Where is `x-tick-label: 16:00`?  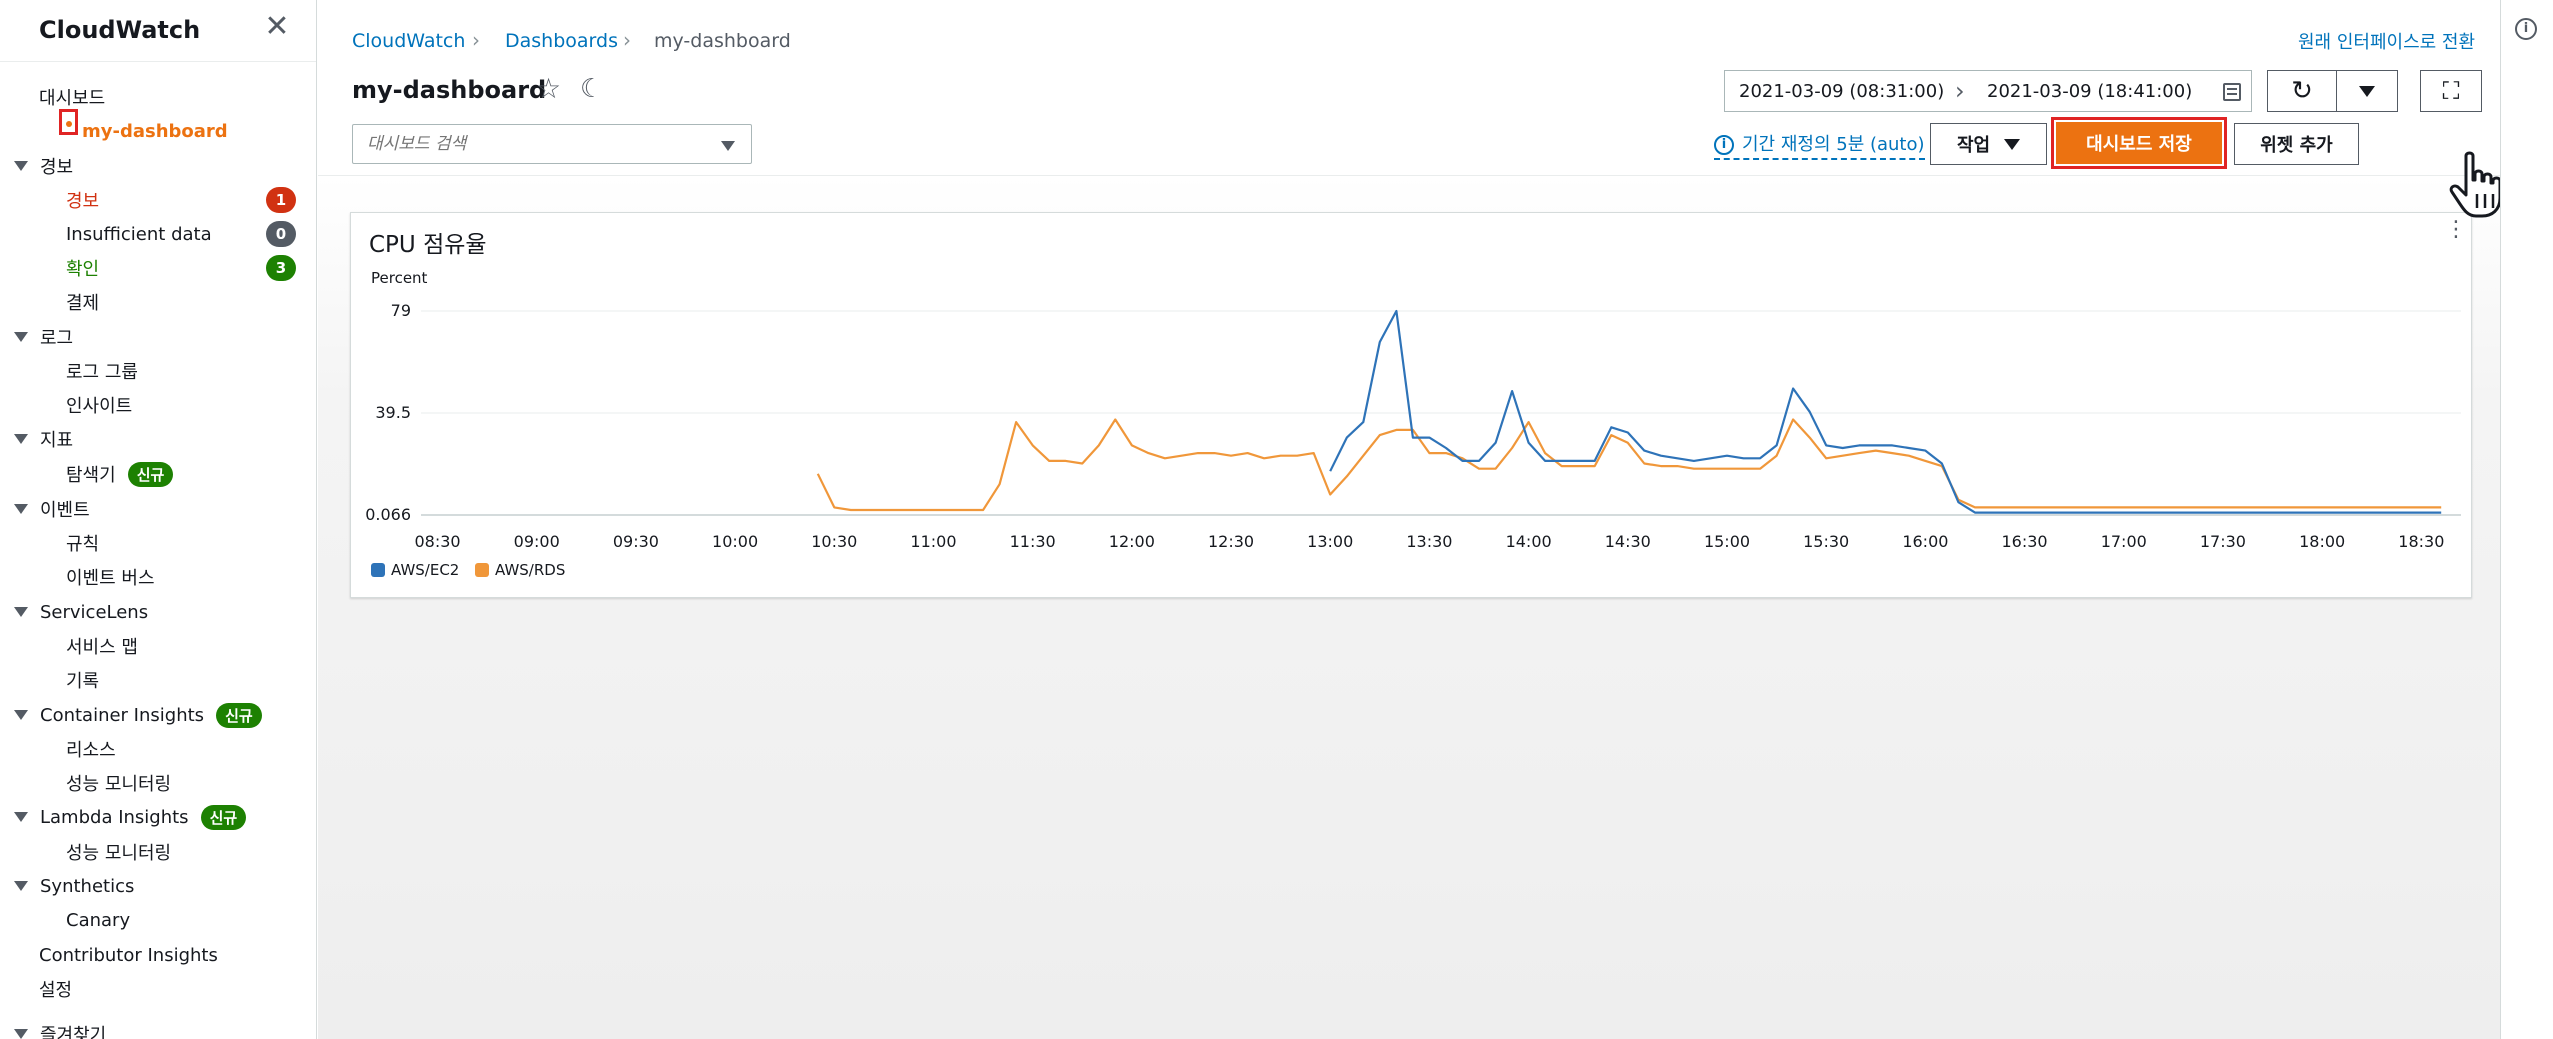 x-tick-label: 16:00 is located at coordinates (1925, 541).